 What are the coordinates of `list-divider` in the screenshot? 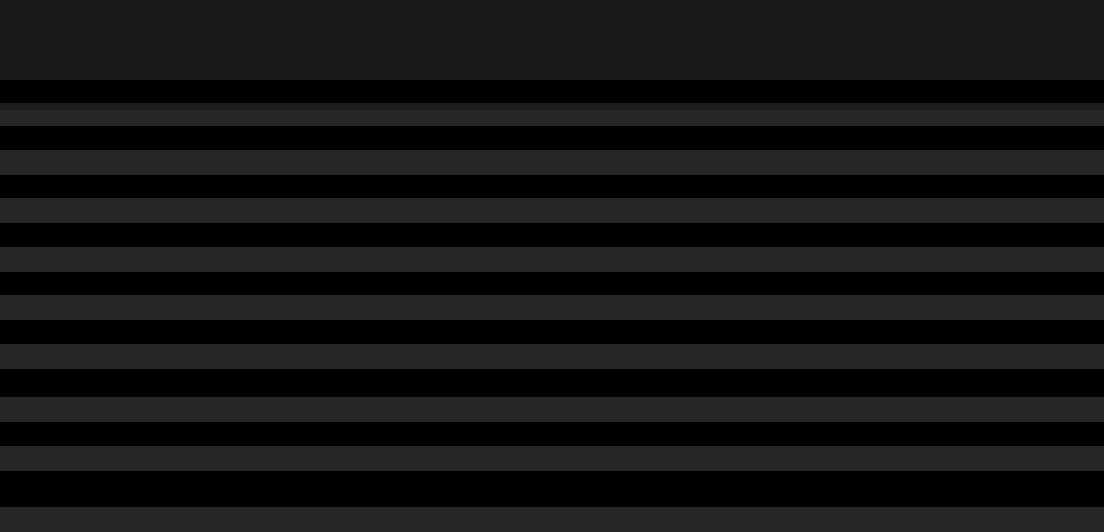 It's located at (552, 106).